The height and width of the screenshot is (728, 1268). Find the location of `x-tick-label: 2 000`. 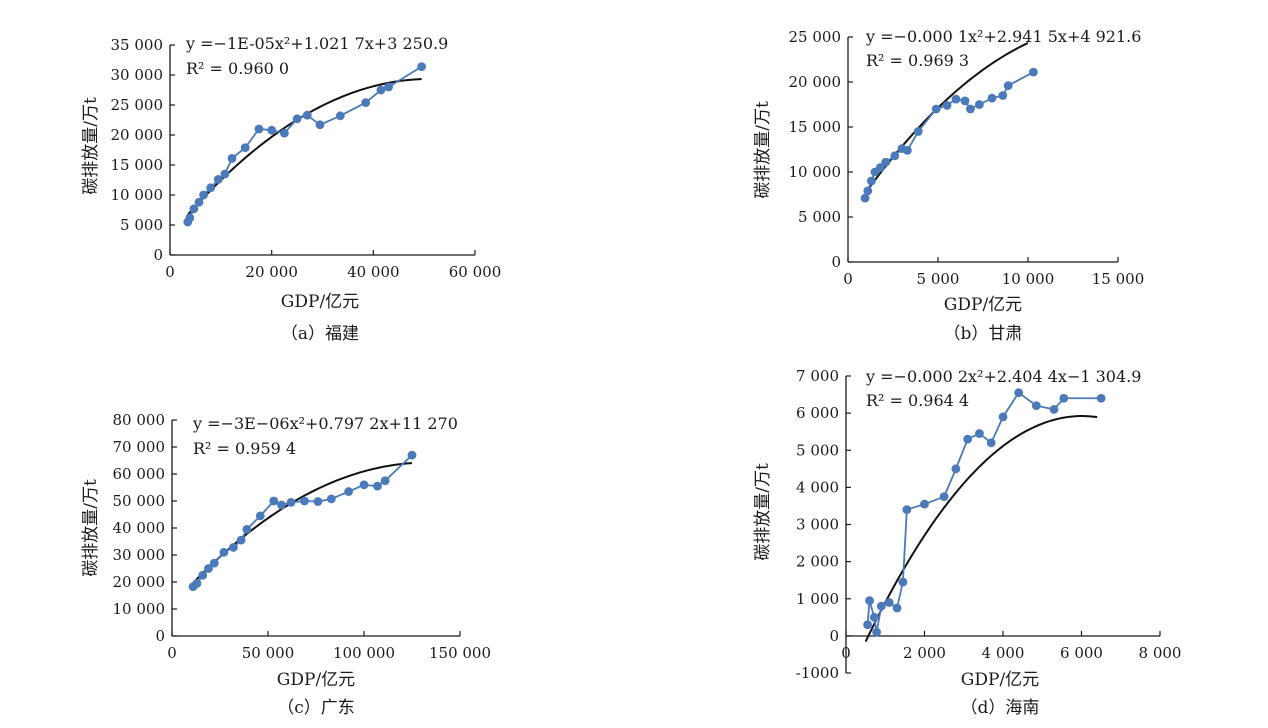

x-tick-label: 2 000 is located at coordinates (924, 653).